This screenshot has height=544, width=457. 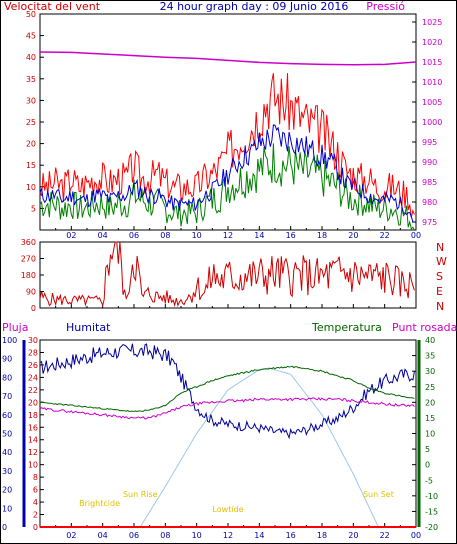 What do you see at coordinates (35, 477) in the screenshot?
I see `rain-tick-label: 8` at bounding box center [35, 477].